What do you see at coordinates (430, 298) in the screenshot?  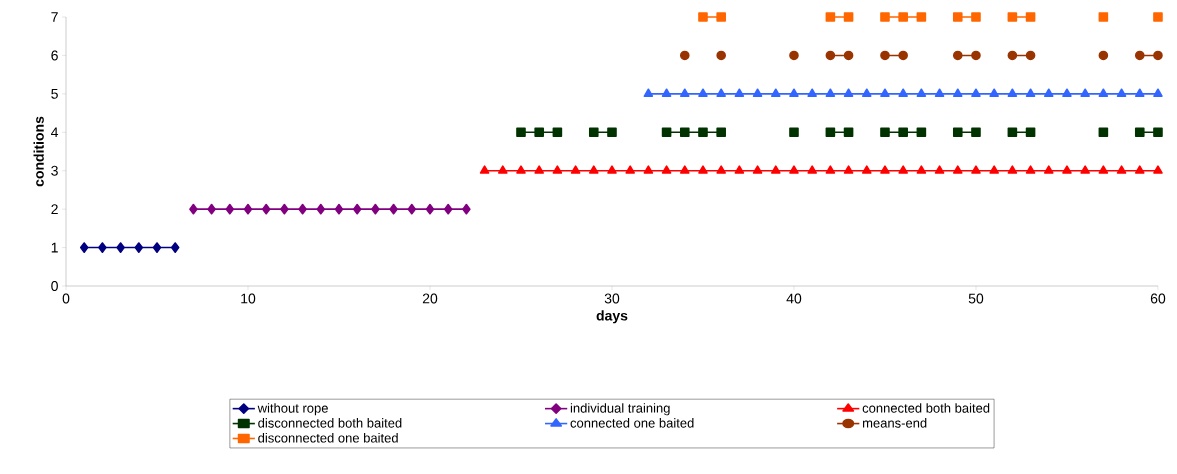 I see `x-tick-label: 20` at bounding box center [430, 298].